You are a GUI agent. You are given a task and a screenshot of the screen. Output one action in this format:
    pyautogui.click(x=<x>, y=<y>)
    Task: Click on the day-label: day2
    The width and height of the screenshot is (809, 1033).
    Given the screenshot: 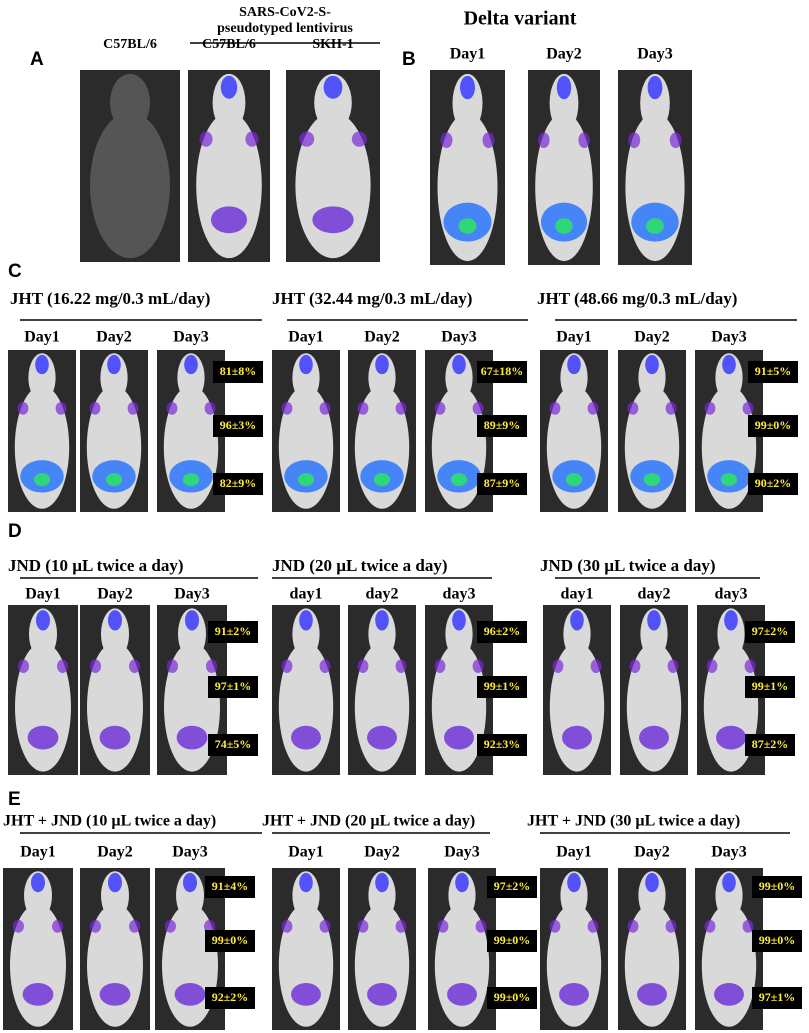 What is the action you would take?
    pyautogui.click(x=654, y=594)
    